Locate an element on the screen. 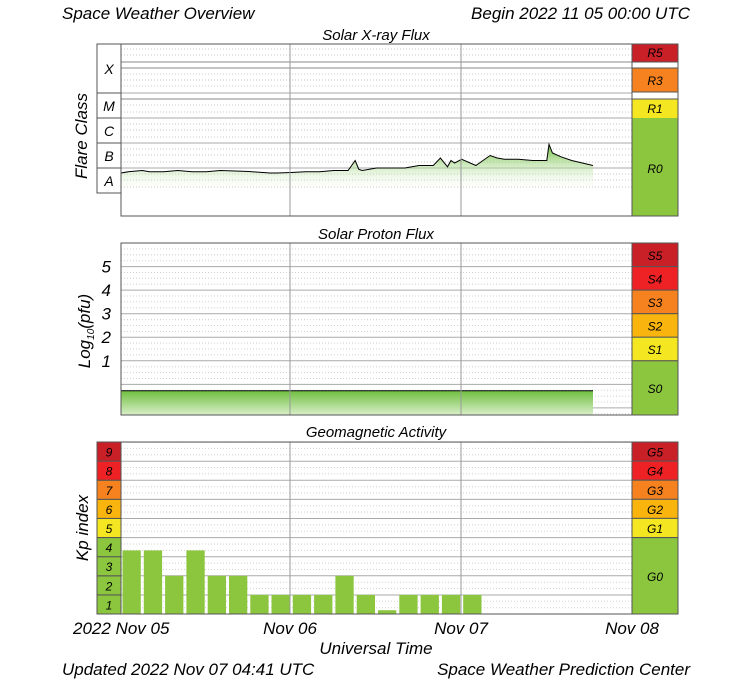  proton-s-scale: S5 S4 S3 S2 S1 S0 is located at coordinates (655, 329).